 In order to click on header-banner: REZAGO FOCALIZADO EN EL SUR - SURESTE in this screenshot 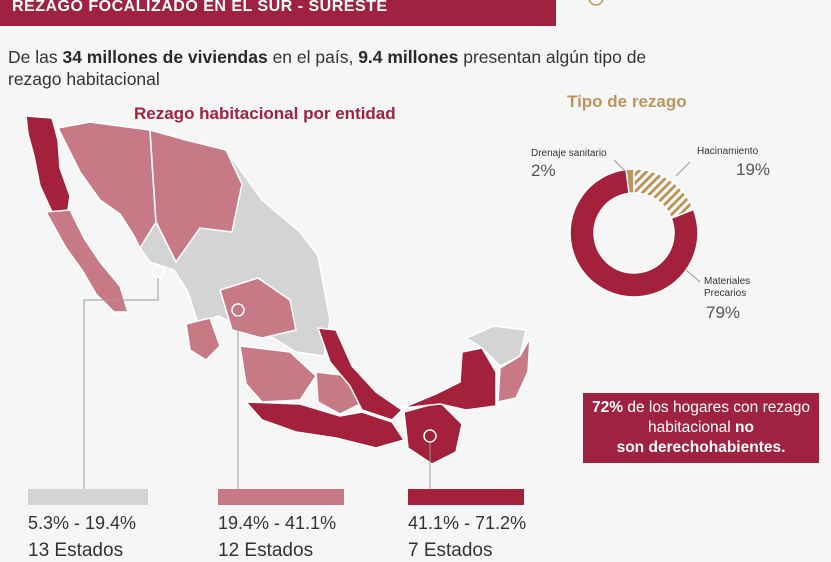, I will do `click(278, 13)`.